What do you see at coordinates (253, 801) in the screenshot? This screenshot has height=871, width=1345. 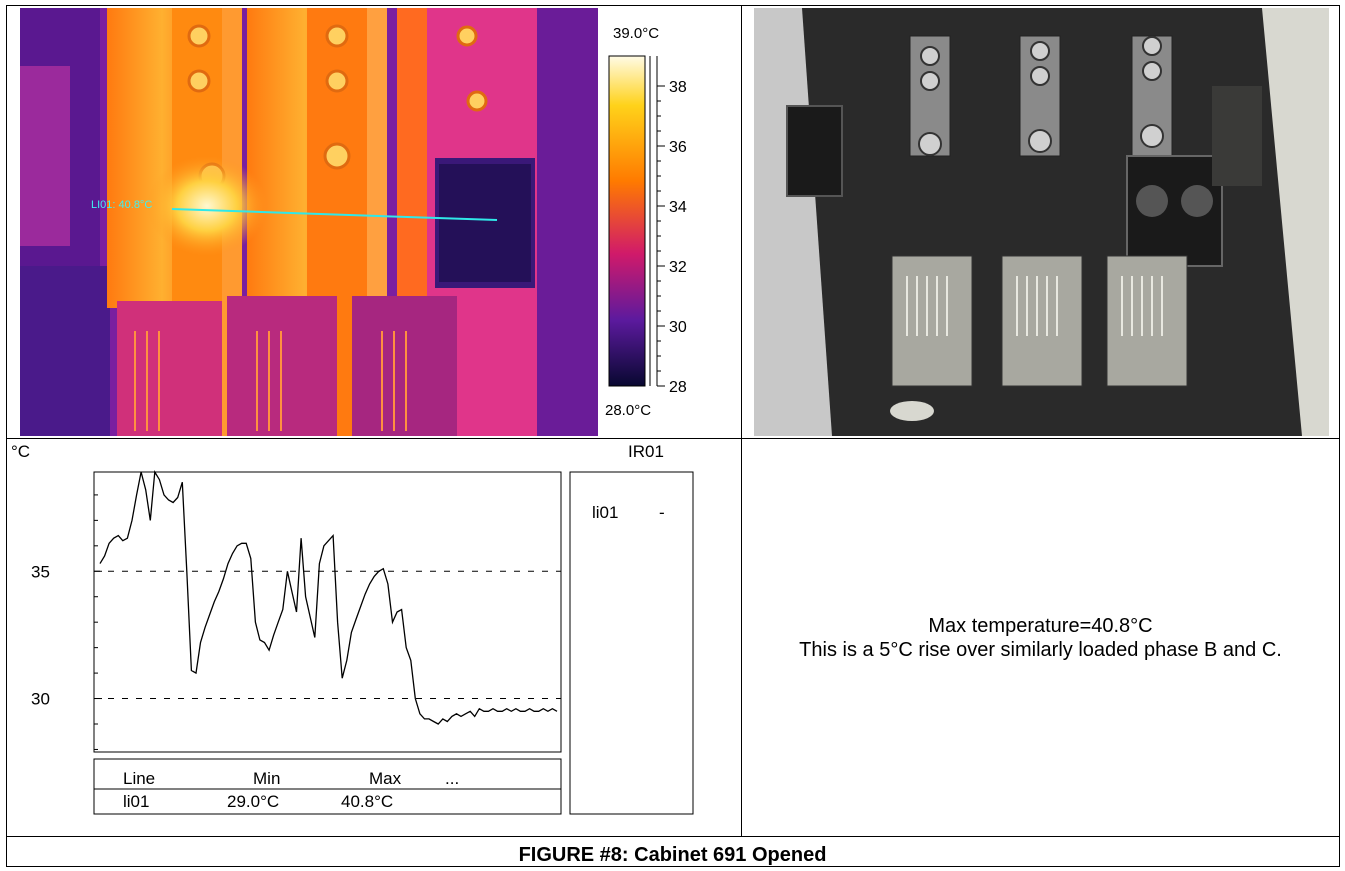 I see `table-cell-min: 29.0°C` at bounding box center [253, 801].